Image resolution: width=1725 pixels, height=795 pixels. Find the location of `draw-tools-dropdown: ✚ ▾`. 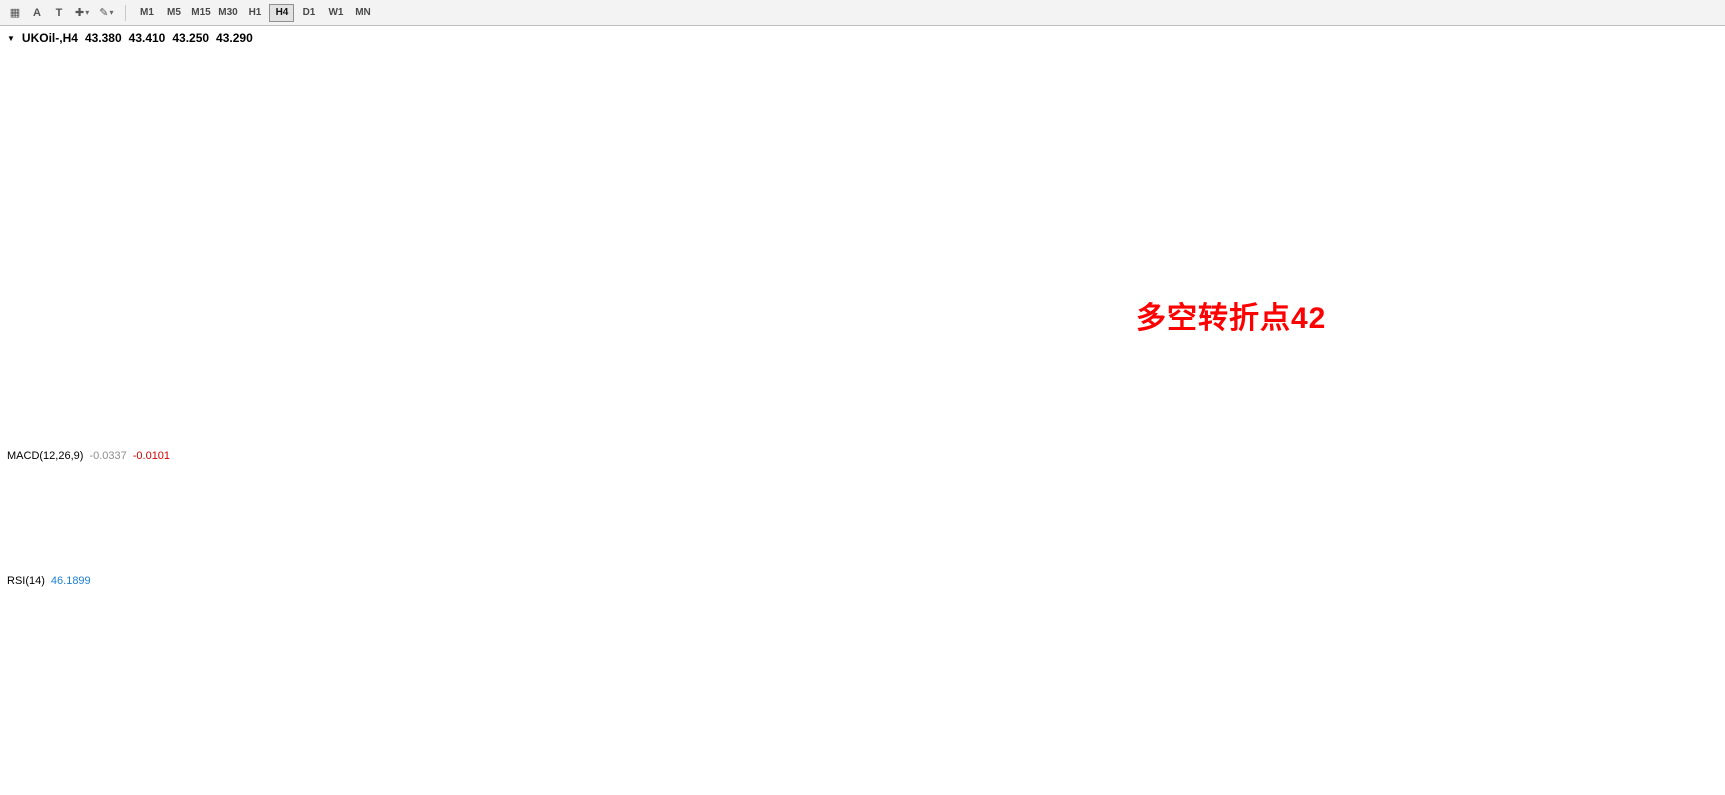

draw-tools-dropdown: ✚ ▾ is located at coordinates (82, 13).